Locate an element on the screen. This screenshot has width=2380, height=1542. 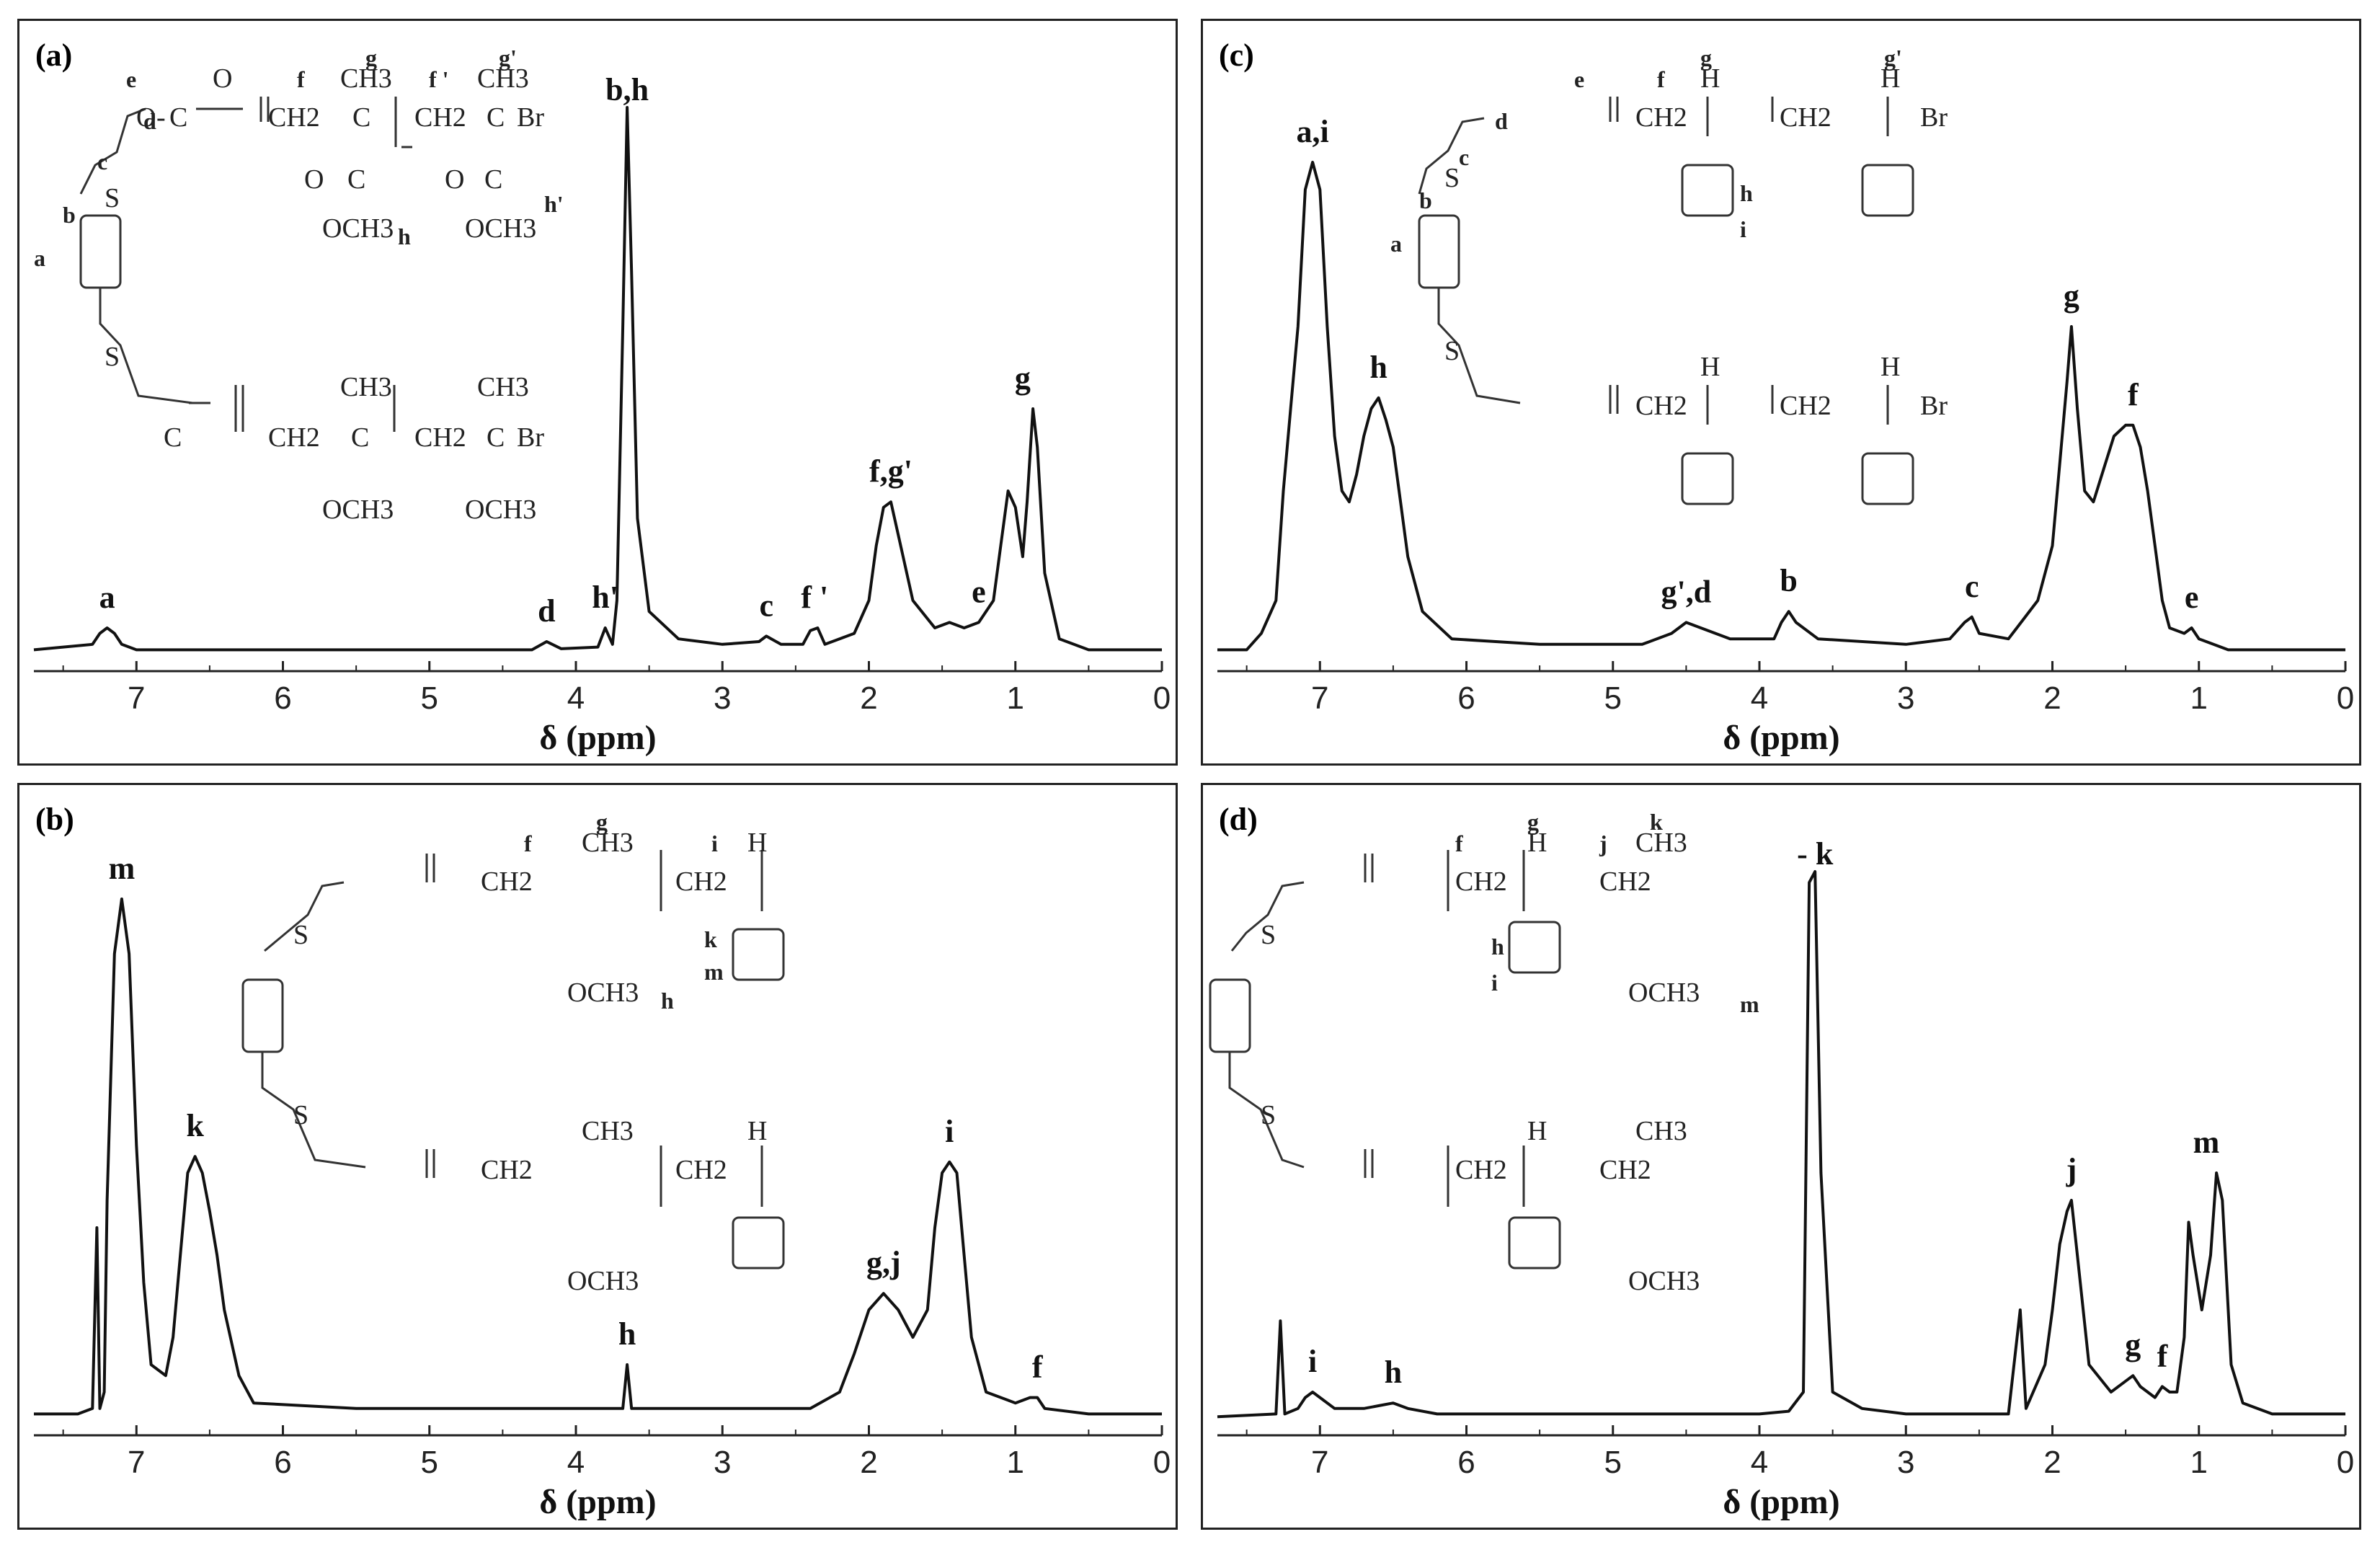
svg-text: g' is located at coordinates (1893, 58).